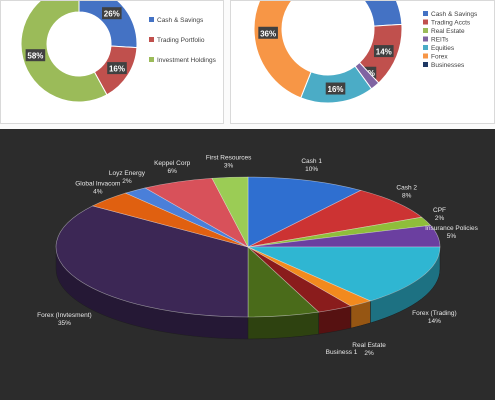 Image resolution: width=495 pixels, height=400 pixels. What do you see at coordinates (425, 47) in the screenshot?
I see `donut2-legend-swatch-equities` at bounding box center [425, 47].